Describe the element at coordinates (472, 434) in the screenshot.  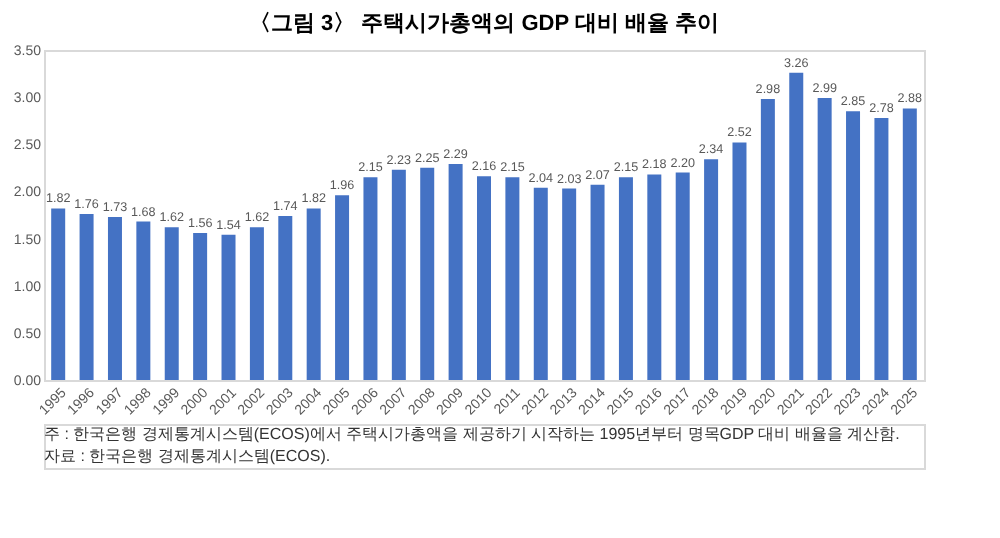
I see `text: 주 : 한국은행 경제통계시스템(ECOS)에서 주택시가총액을 제공하기 시작하는 1995년부터 명목GDP 대비 배율을 계산함.` at that location.